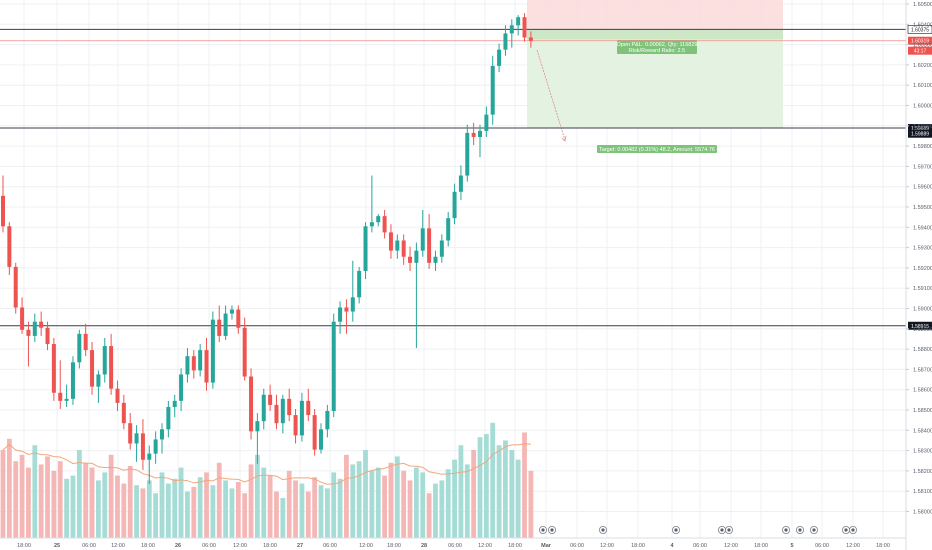 The width and height of the screenshot is (932, 550). Describe the element at coordinates (922, 228) in the screenshot. I see `price-tick-label: 1.59400` at that location.